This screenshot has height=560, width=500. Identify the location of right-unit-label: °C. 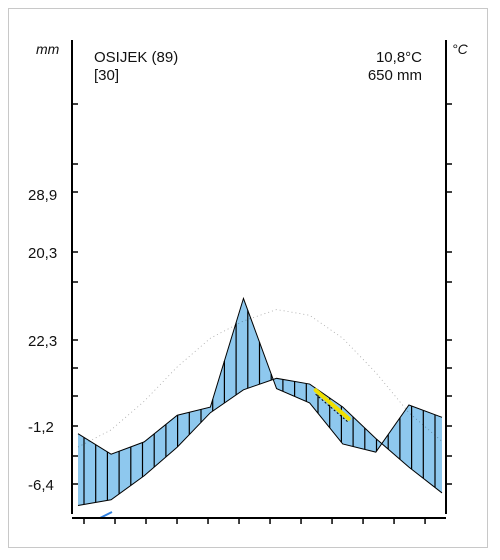
(460, 49).